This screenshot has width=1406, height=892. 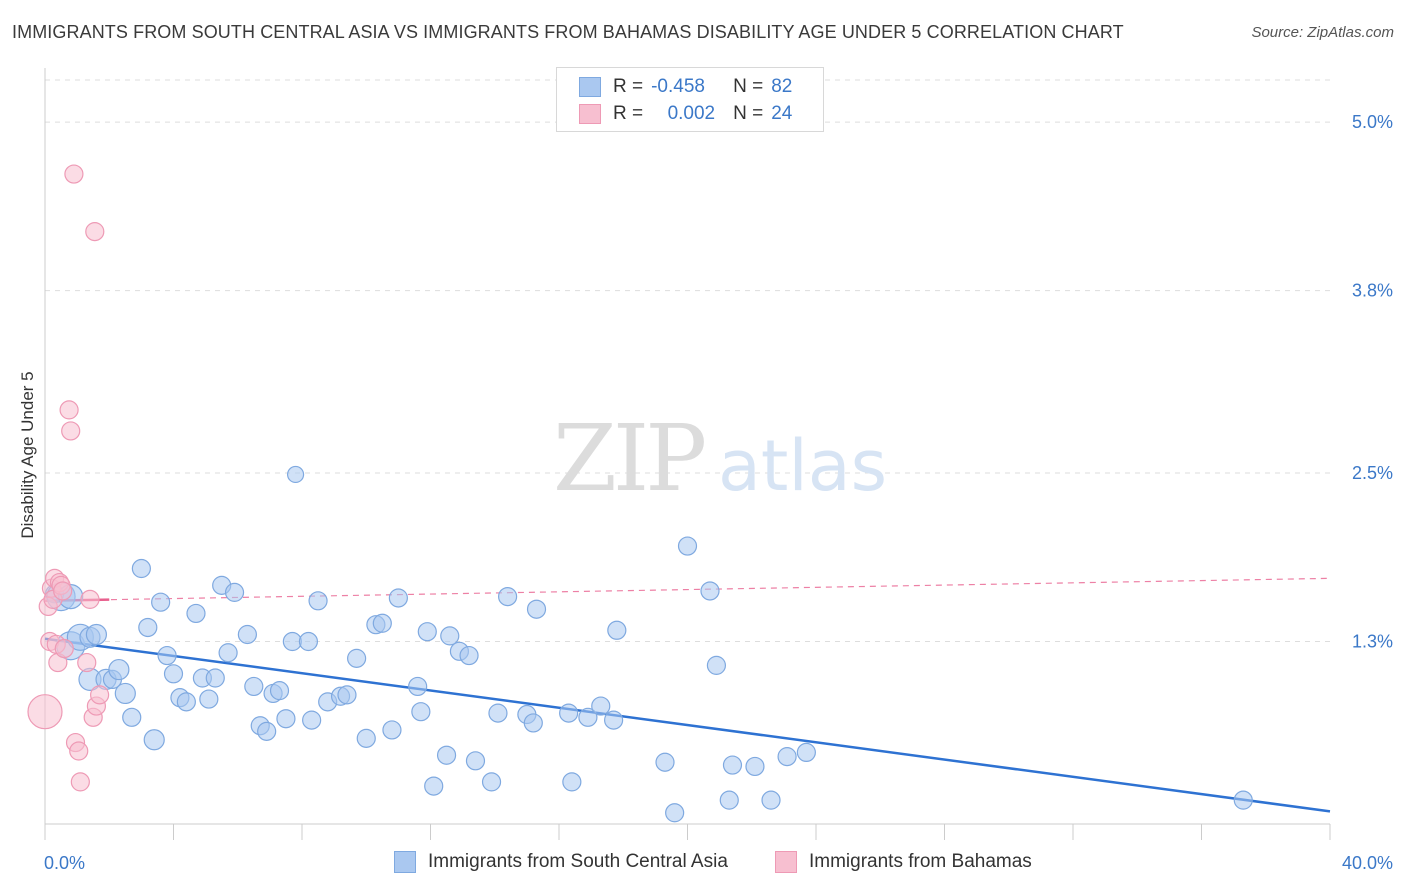 I want to click on legend-swatch-blue, so click(x=590, y=87).